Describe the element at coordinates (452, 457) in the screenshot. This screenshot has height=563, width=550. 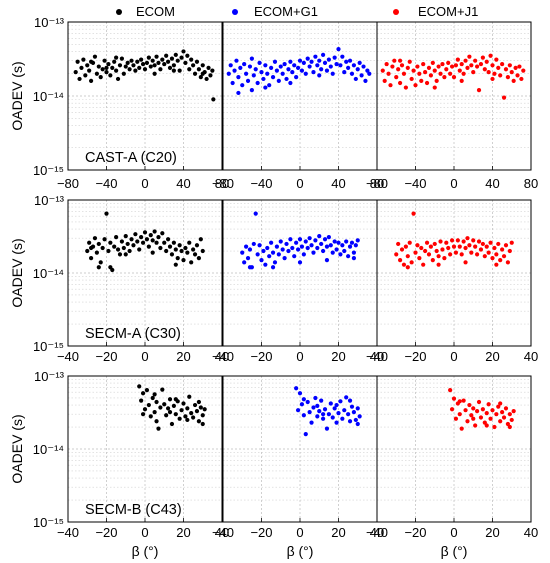
I see `subplot: −40 −20 0 20 40` at that location.